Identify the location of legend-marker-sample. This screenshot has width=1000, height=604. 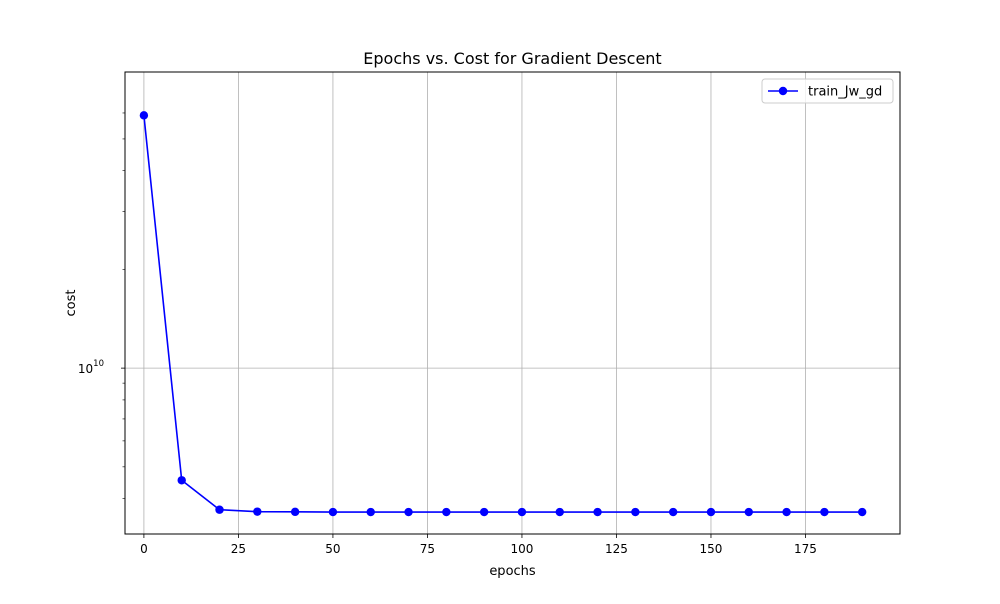
(783, 91).